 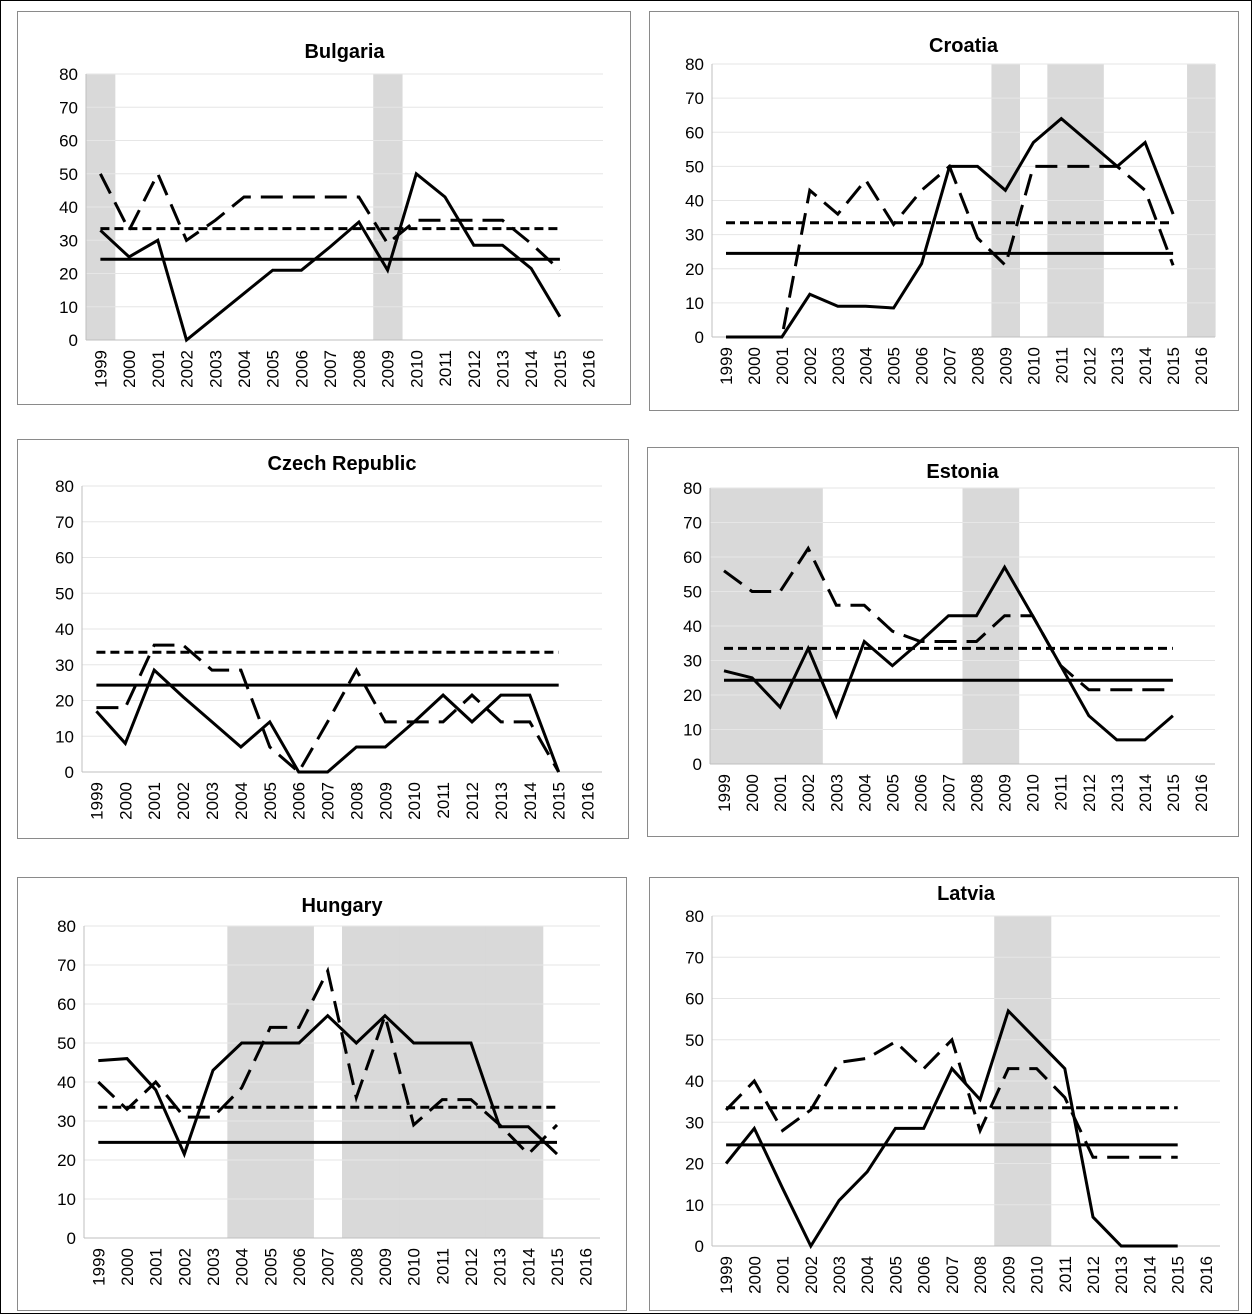 I want to click on y-tick-label: 50, so click(x=66, y=1043).